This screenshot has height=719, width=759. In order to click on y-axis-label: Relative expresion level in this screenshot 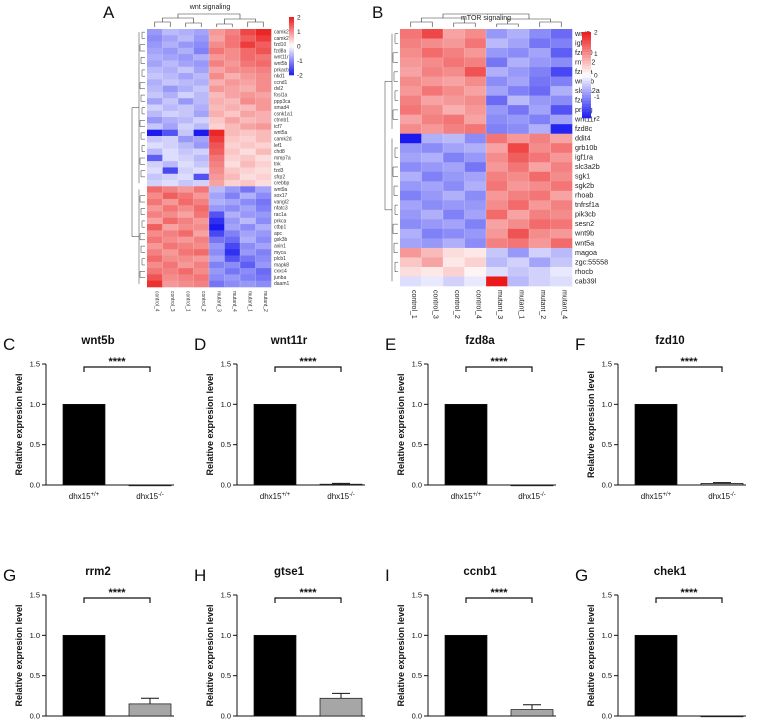, I will do `click(591, 655)`.